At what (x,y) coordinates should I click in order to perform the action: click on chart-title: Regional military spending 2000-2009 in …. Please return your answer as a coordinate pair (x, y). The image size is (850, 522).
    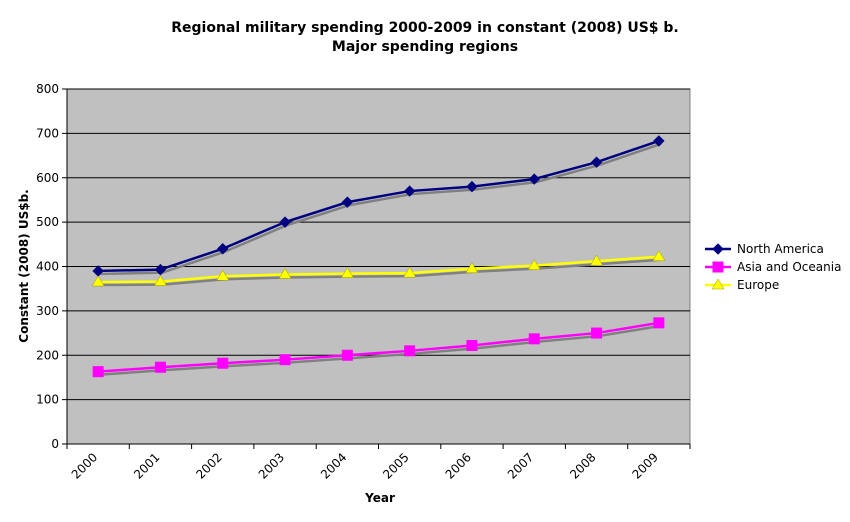
    Looking at the image, I should click on (425, 28).